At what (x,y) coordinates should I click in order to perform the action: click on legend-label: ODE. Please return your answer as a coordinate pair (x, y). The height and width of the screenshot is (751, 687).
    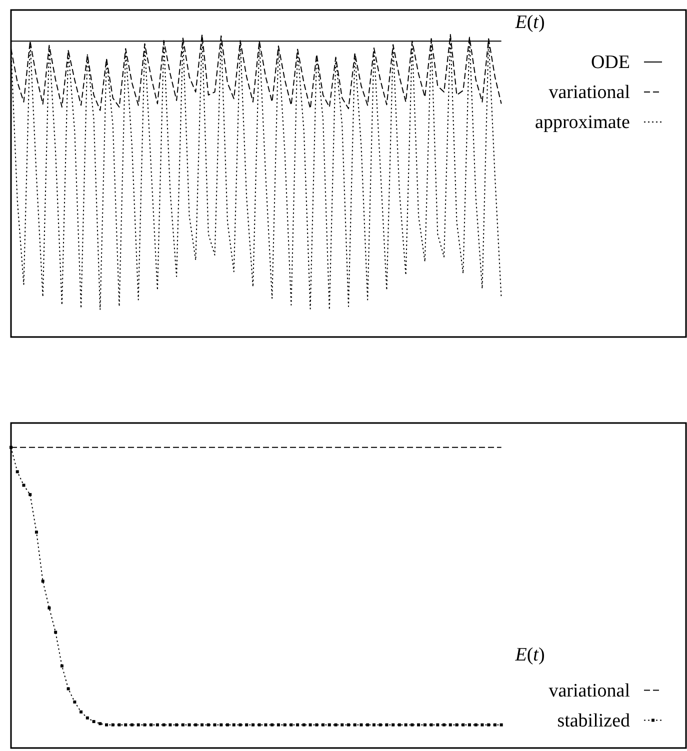
    Looking at the image, I should click on (610, 62).